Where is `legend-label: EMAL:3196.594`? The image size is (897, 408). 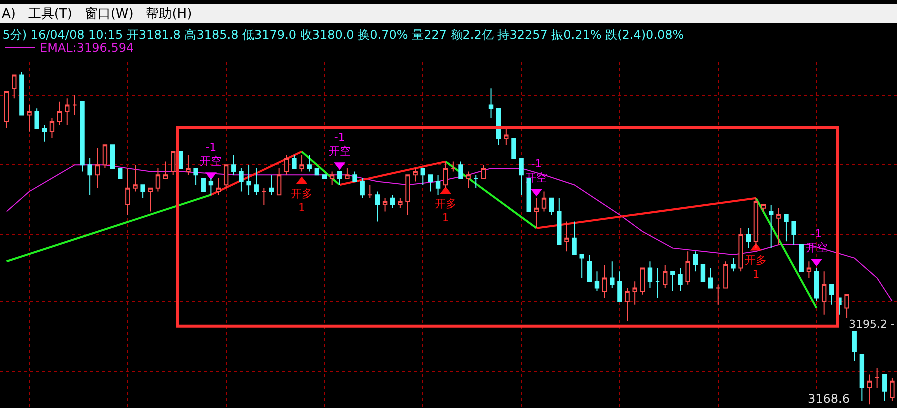
legend-label: EMAL:3196.594 is located at coordinates (87, 48).